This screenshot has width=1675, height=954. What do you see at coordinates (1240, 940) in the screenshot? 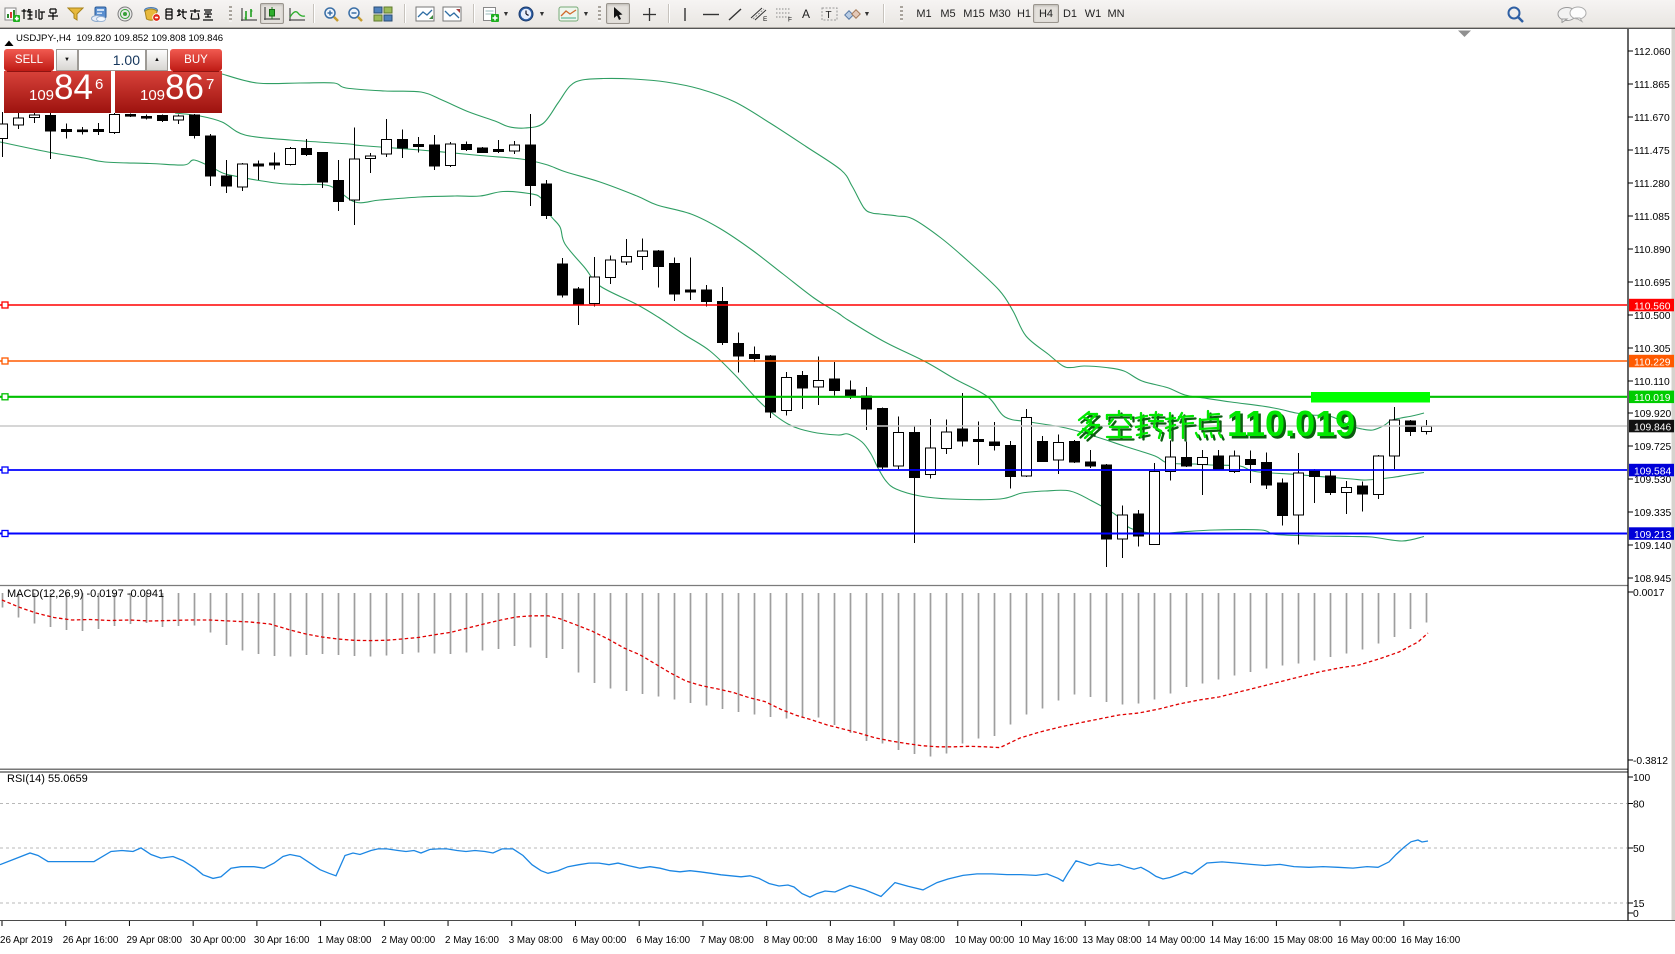
I see `svg-text: 14 May 16:00` at bounding box center [1240, 940].